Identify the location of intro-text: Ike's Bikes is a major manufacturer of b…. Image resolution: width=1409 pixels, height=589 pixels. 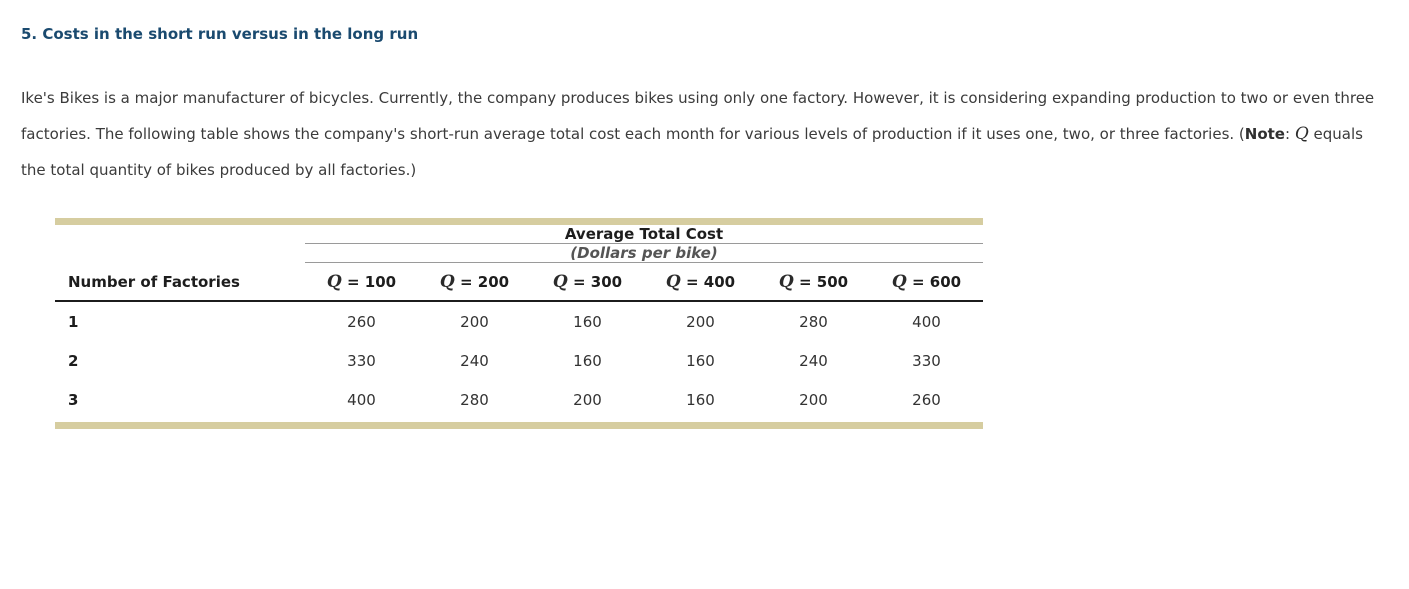
(698, 116).